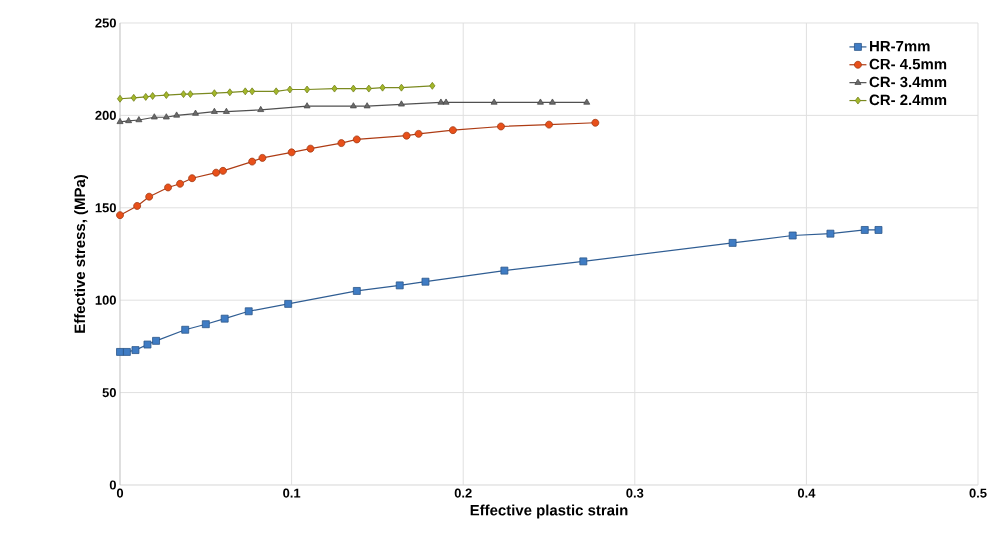 Image resolution: width=1007 pixels, height=560 pixels. I want to click on legend-label: CR- 4.5mm, so click(908, 64).